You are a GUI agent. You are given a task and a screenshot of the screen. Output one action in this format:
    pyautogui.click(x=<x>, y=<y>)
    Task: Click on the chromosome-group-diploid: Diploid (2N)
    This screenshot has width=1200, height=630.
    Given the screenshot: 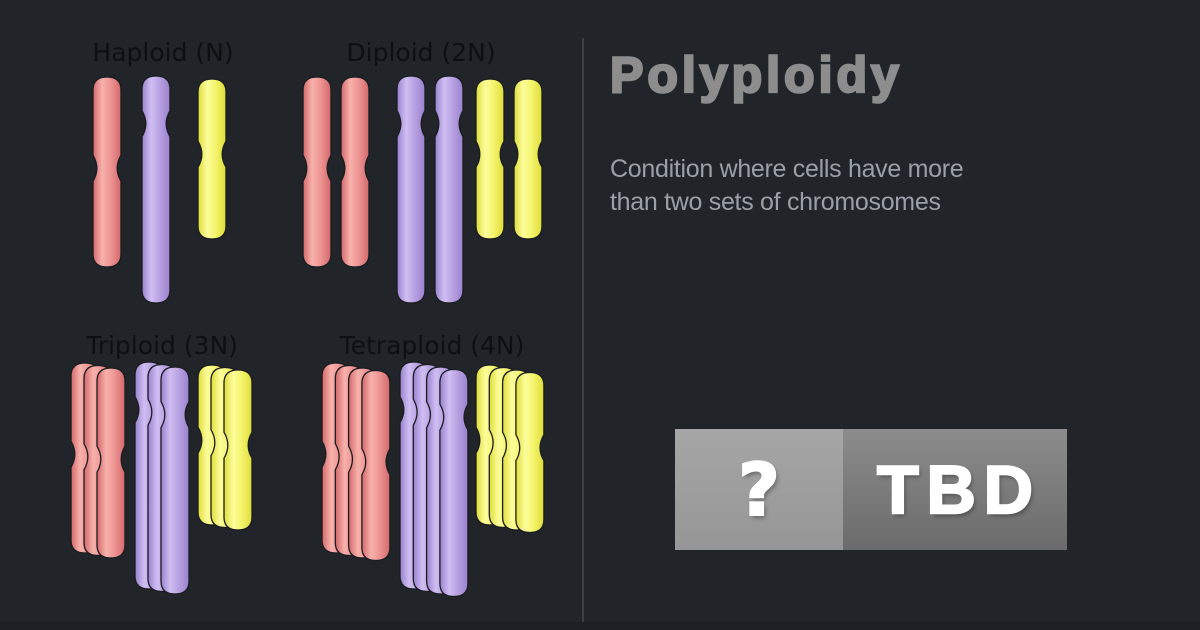 What is the action you would take?
    pyautogui.click(x=422, y=171)
    